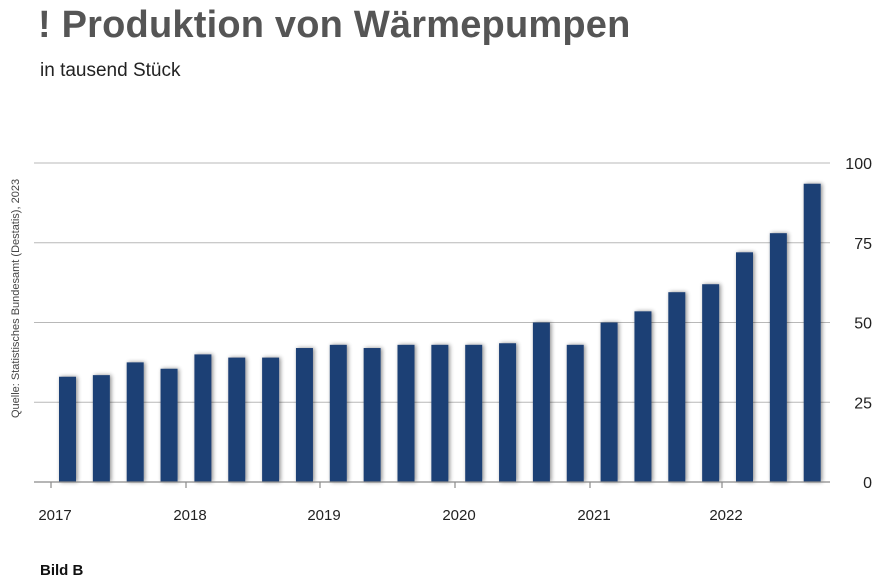  Describe the element at coordinates (334, 25) in the screenshot. I see `chart-title: ! Produktion von Wärmepumpen` at that location.